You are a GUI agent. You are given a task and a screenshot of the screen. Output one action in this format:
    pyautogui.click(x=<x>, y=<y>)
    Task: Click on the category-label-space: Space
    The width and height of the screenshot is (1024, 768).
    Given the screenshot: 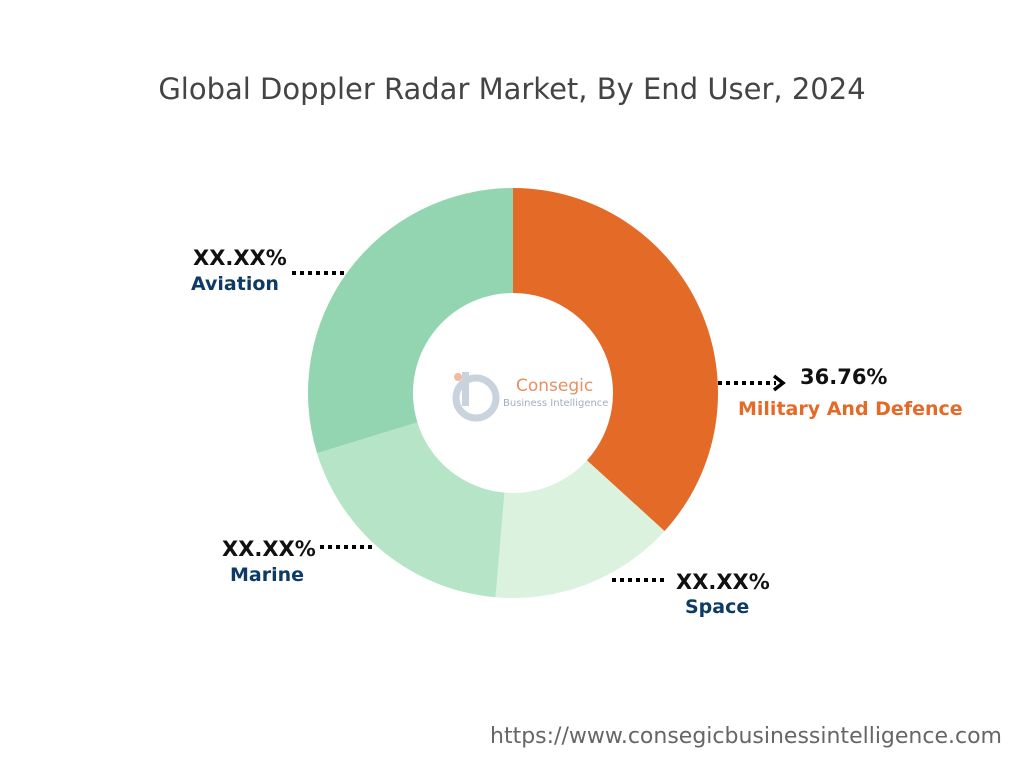 What is the action you would take?
    pyautogui.click(x=717, y=607)
    